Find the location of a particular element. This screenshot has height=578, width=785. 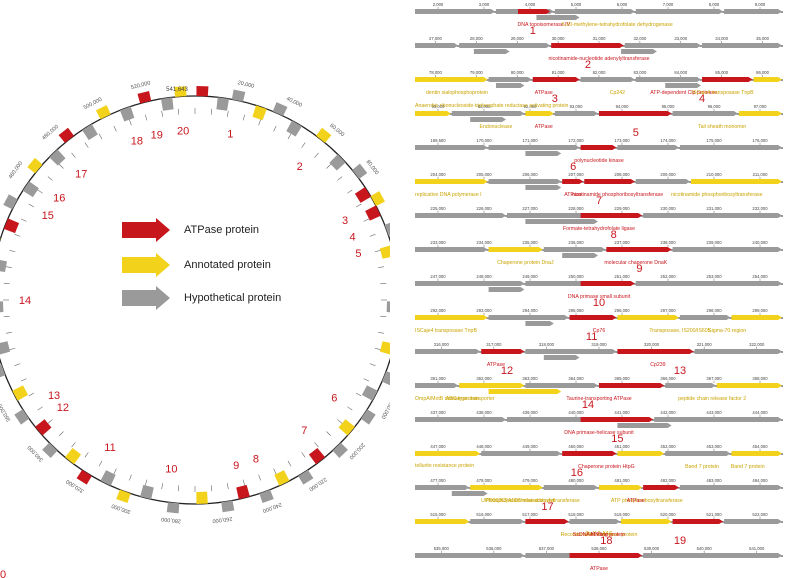

legend-atpase-arrow-icon is located at coordinates (146, 230).